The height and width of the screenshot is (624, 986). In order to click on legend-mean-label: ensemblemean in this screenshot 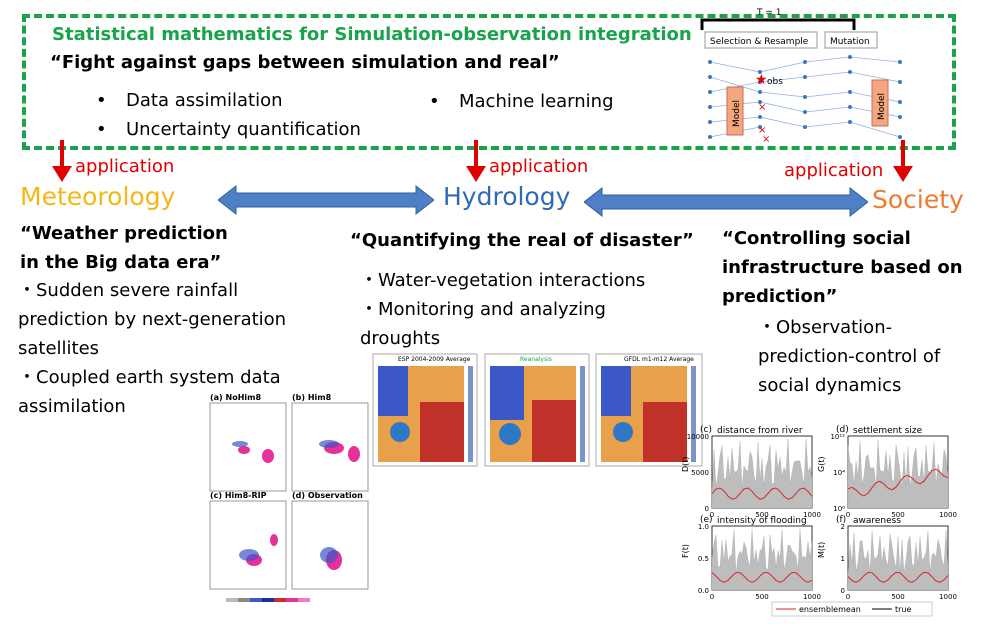, I will do `click(830, 609)`.